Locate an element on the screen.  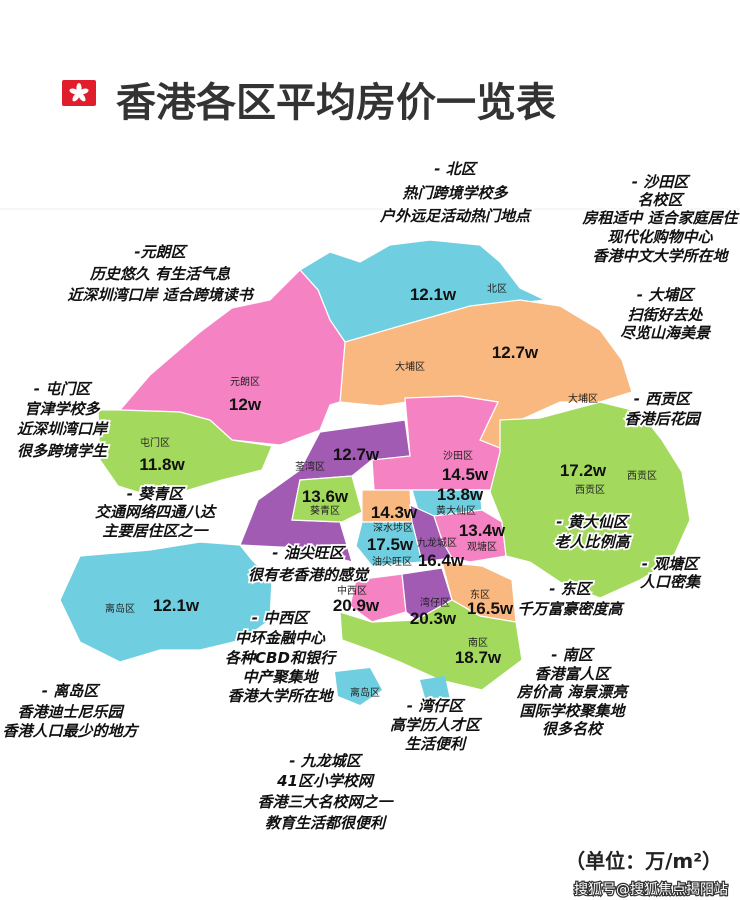
annotation-heading: -元朗区 is located at coordinates (161, 252).